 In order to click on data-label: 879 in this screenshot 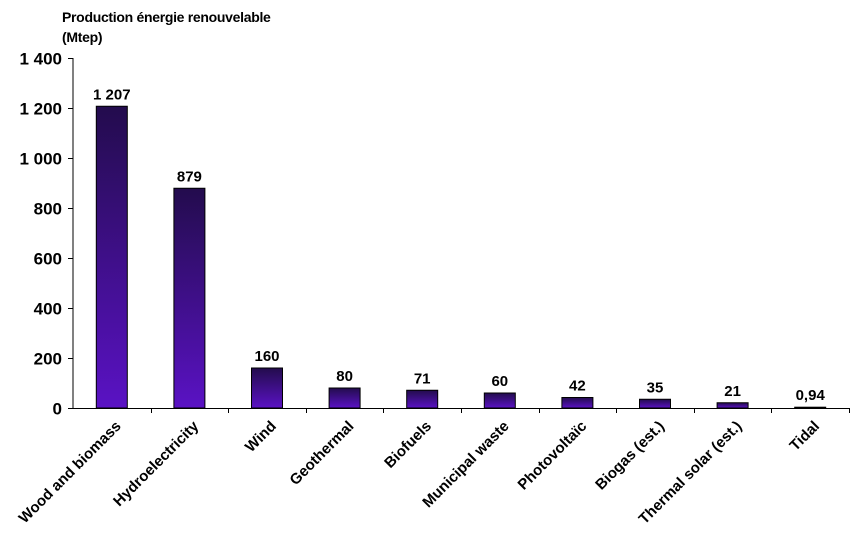, I will do `click(189, 176)`.